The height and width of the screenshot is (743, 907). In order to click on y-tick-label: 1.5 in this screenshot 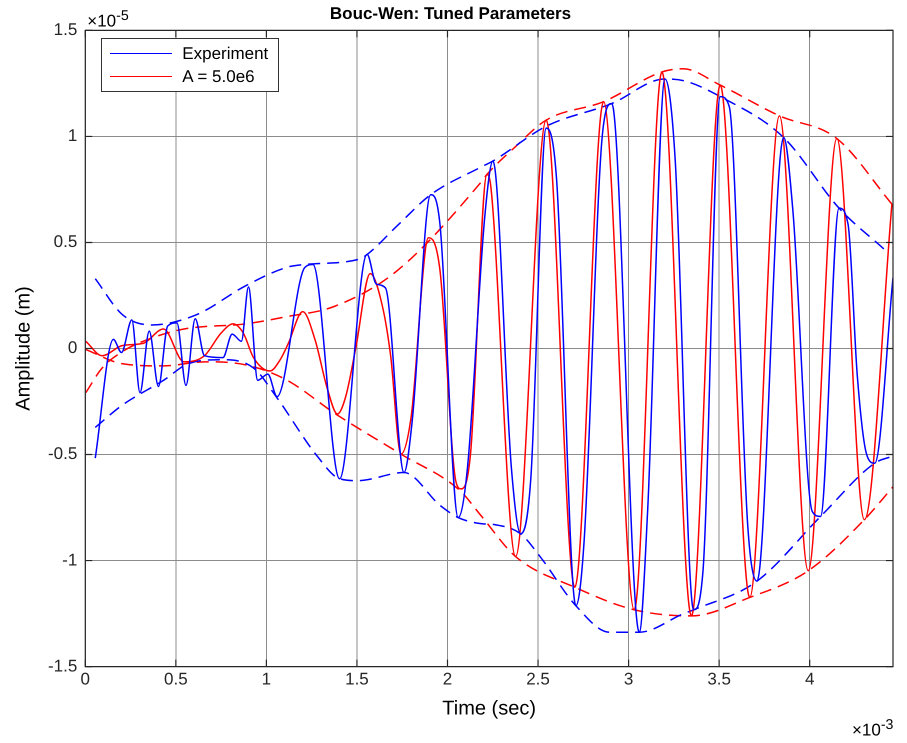, I will do `click(66, 30)`.